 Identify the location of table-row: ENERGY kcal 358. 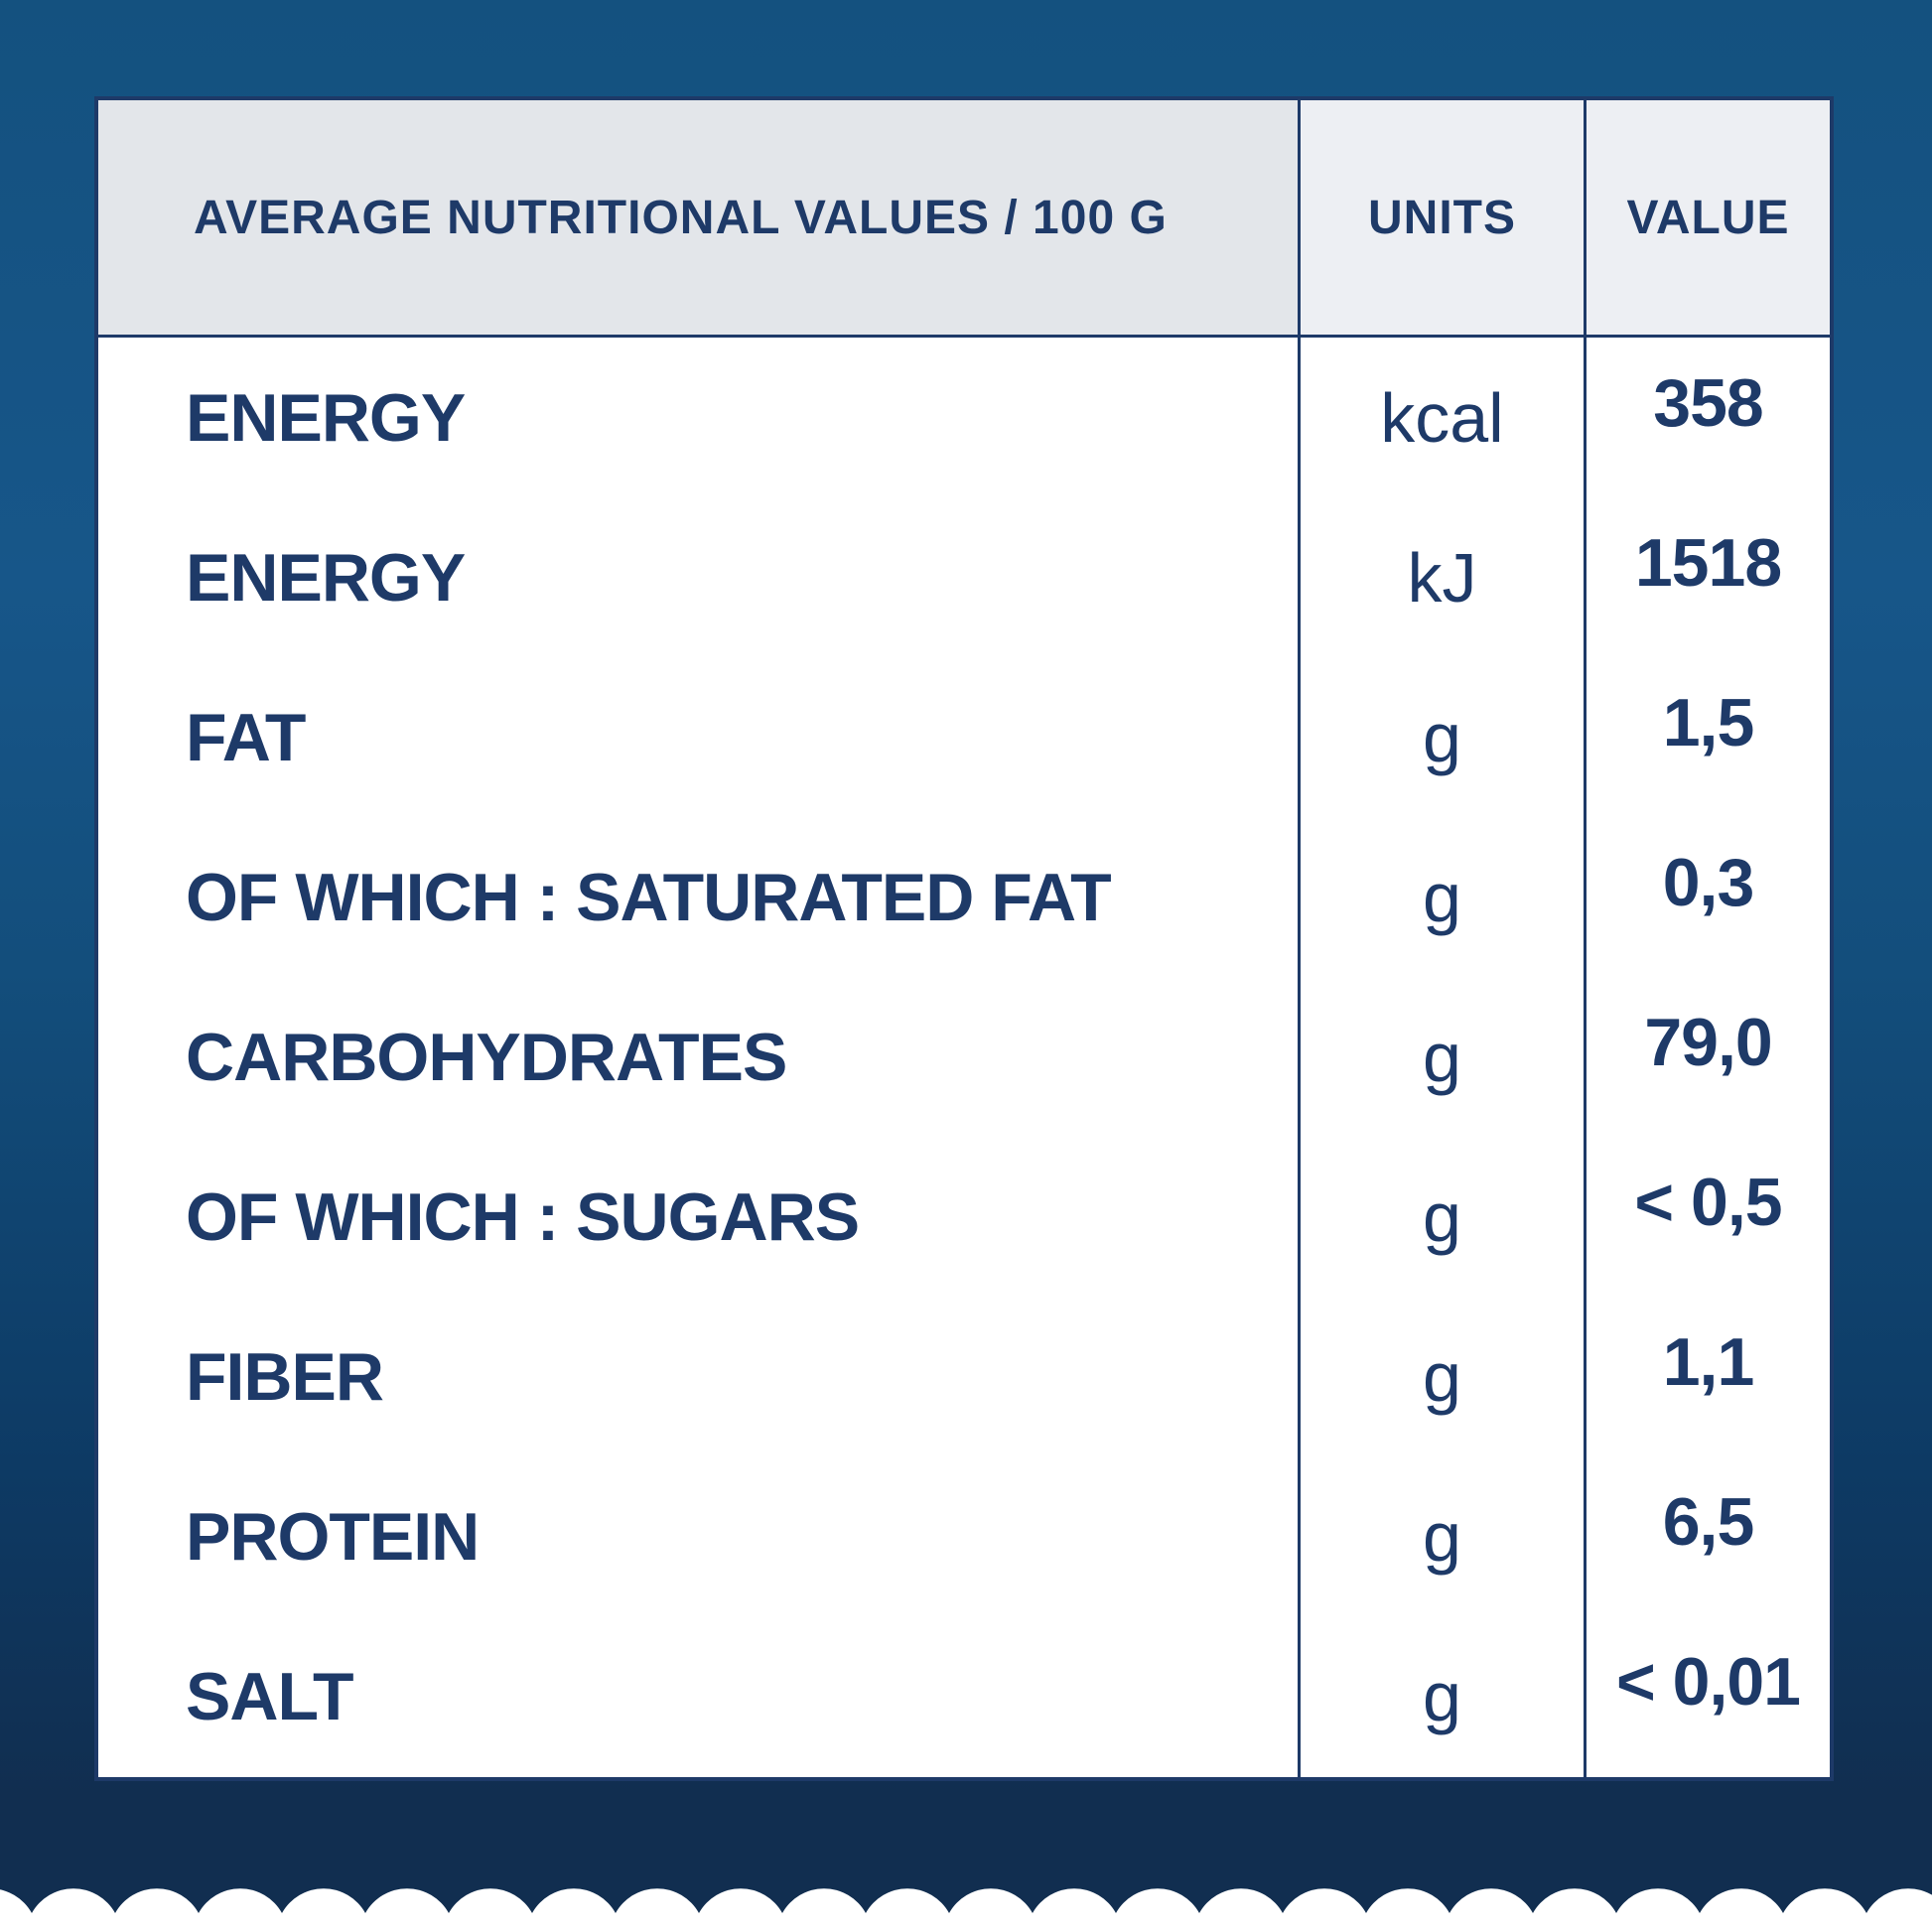
(964, 418).